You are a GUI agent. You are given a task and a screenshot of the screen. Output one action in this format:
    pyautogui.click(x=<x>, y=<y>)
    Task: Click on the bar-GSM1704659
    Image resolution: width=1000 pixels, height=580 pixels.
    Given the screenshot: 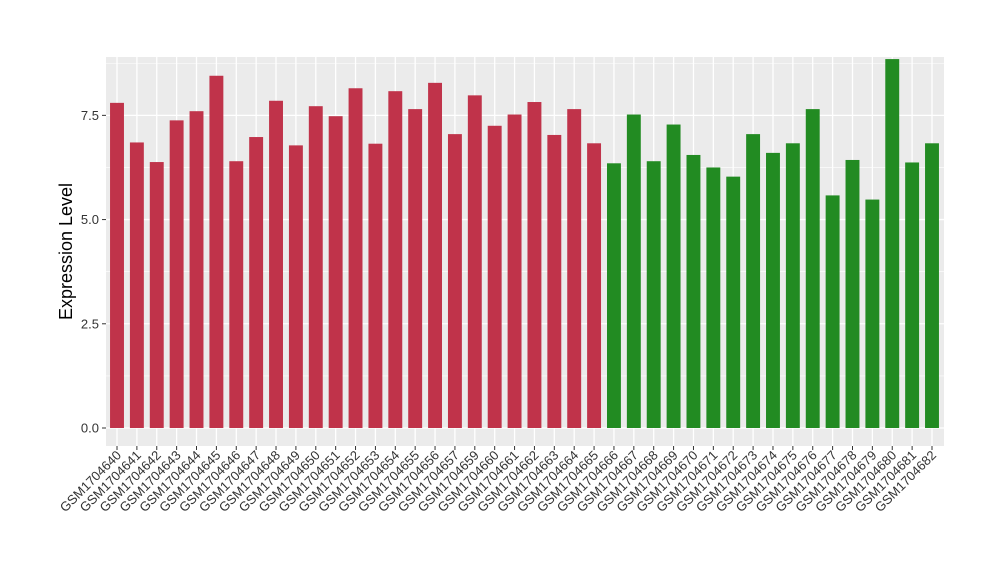 What is the action you would take?
    pyautogui.click(x=474, y=262)
    